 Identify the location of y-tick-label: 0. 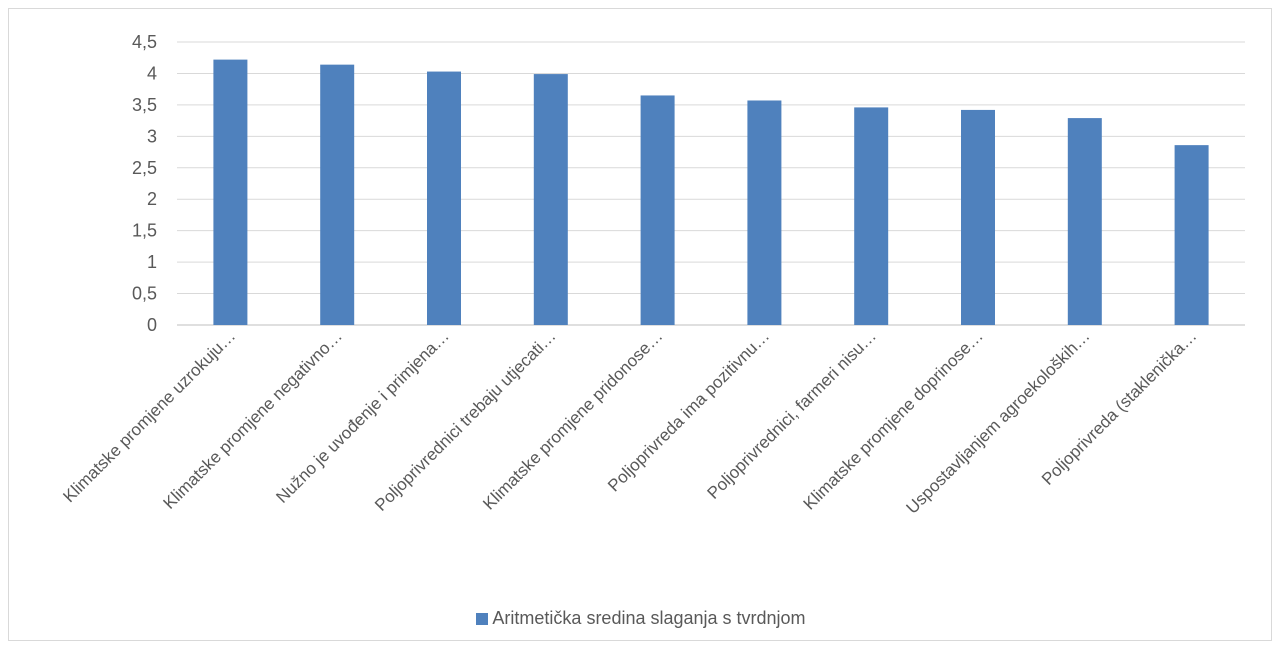
(152, 325).